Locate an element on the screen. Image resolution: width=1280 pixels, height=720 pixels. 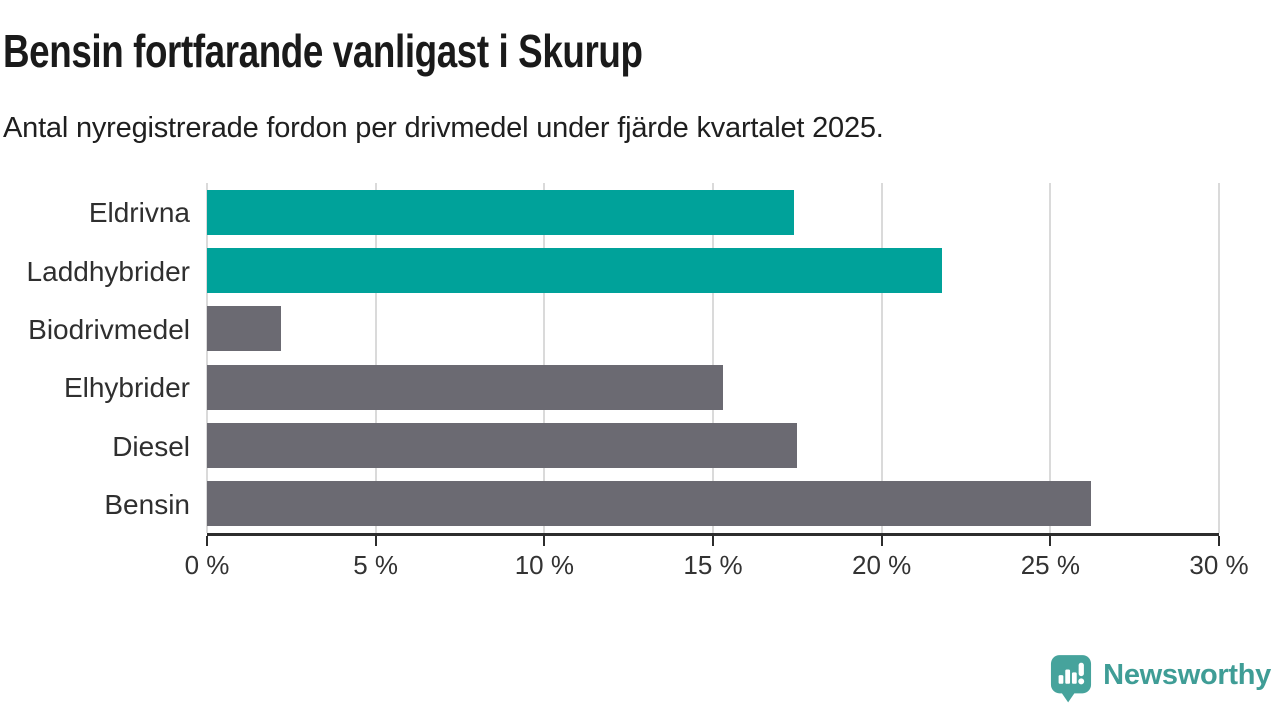
x-axis-line is located at coordinates (713, 534).